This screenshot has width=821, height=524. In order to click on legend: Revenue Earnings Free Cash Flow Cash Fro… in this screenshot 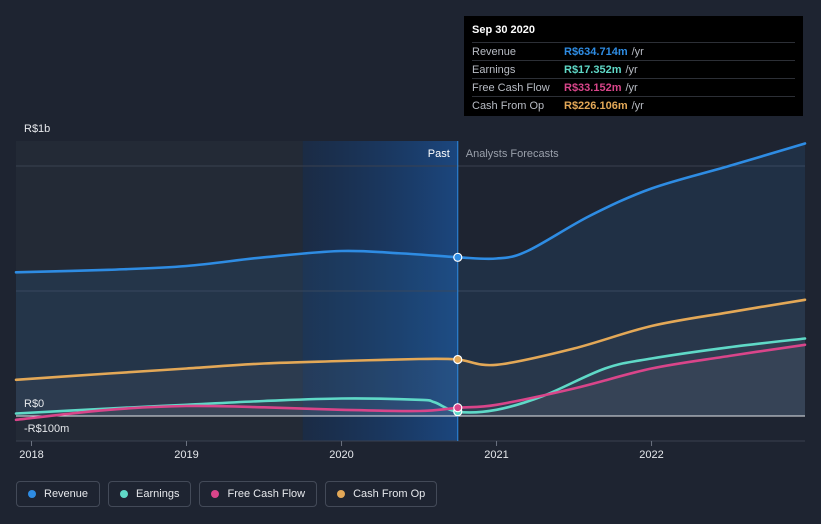, I will do `click(227, 494)`.